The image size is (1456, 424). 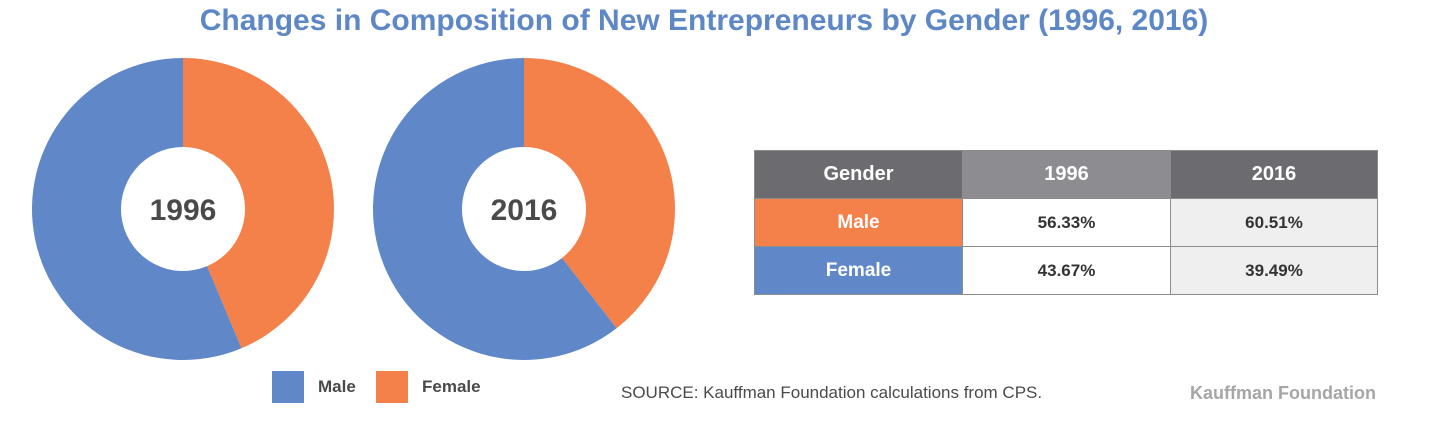 I want to click on pie-slice-male-1996, so click(x=137, y=209).